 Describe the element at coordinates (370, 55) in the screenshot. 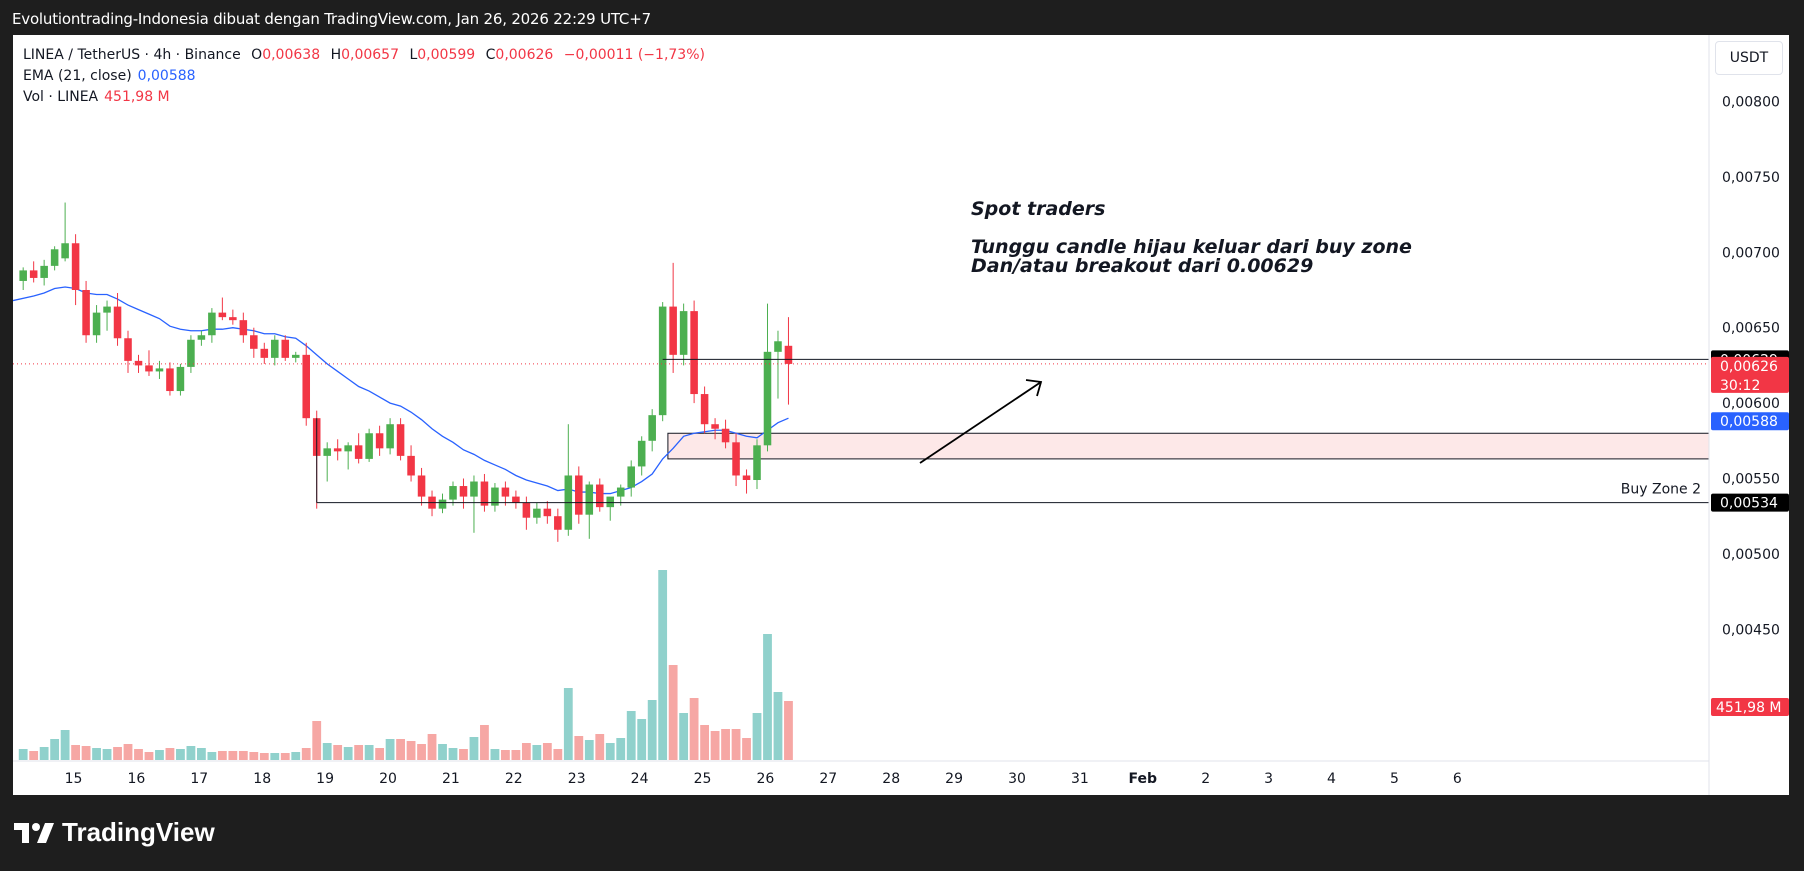

I see `legend-high-value: 0,00657` at that location.